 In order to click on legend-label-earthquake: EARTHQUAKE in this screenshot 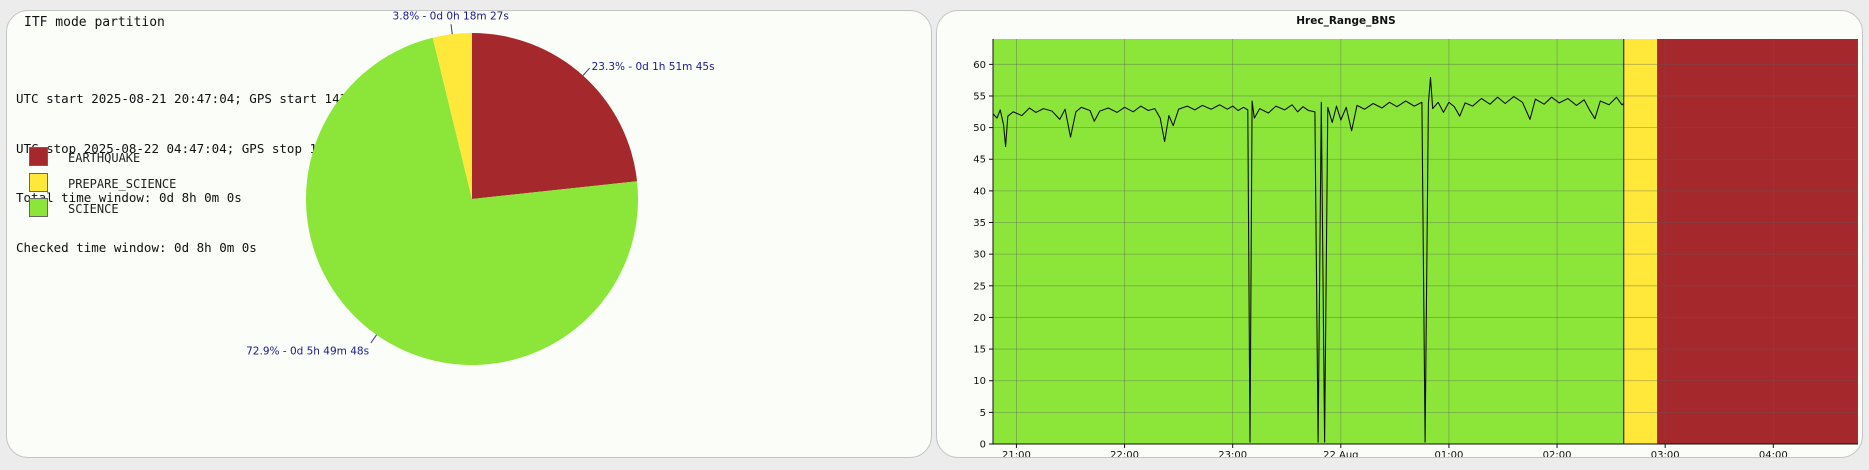, I will do `click(104, 158)`.